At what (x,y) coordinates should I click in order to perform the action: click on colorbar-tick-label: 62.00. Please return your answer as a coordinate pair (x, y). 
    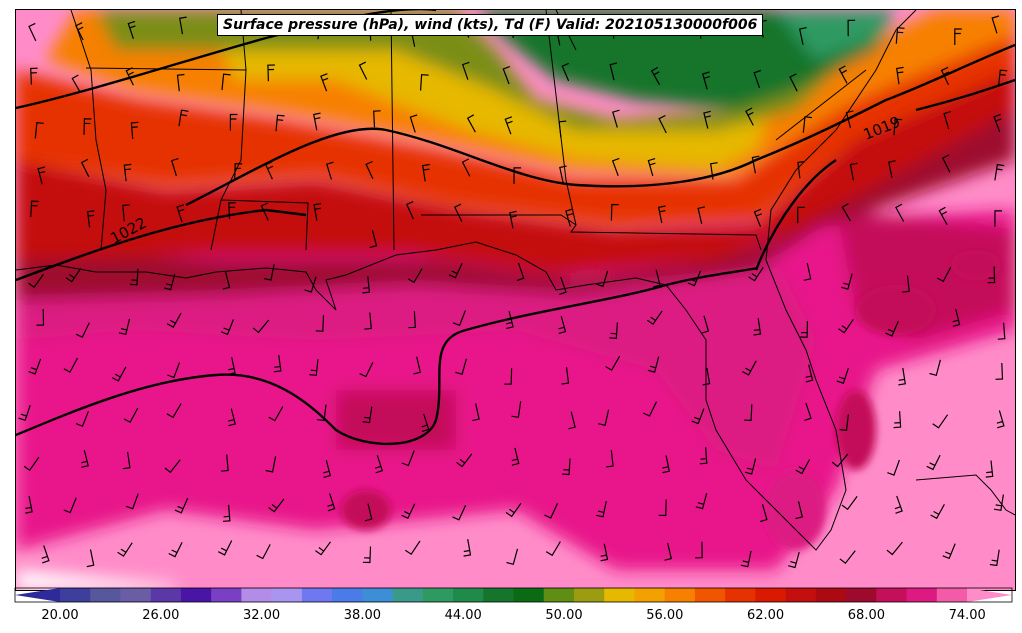
    Looking at the image, I should click on (765, 615).